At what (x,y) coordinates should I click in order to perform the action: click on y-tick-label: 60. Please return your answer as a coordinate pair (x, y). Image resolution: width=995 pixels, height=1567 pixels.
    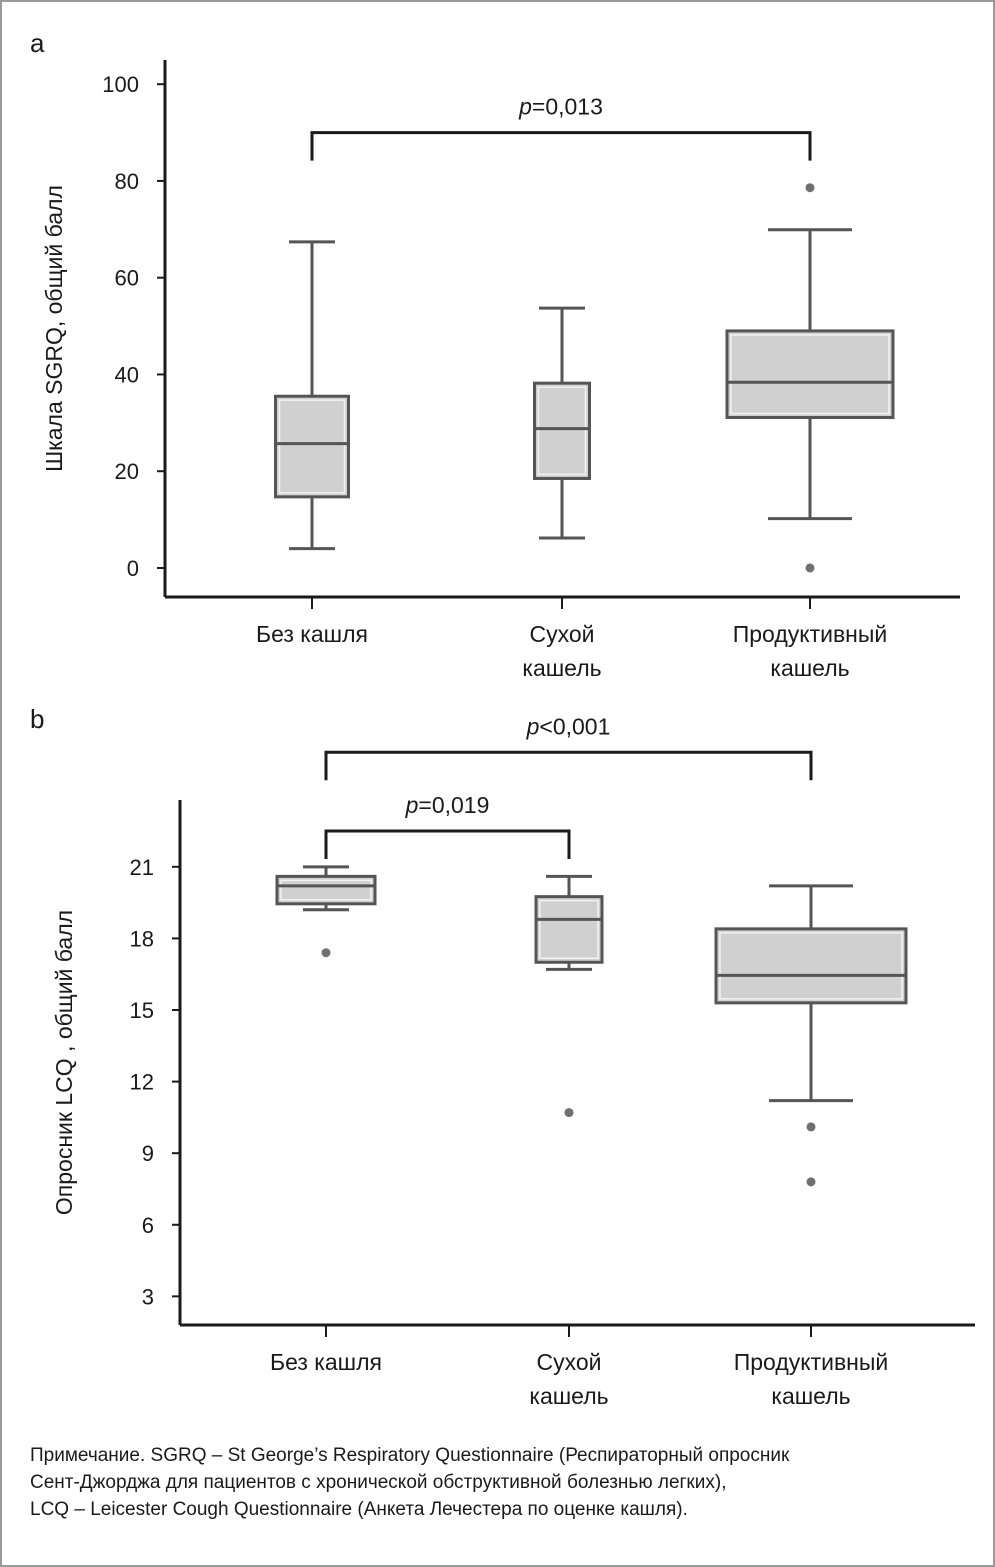
    Looking at the image, I should click on (127, 278).